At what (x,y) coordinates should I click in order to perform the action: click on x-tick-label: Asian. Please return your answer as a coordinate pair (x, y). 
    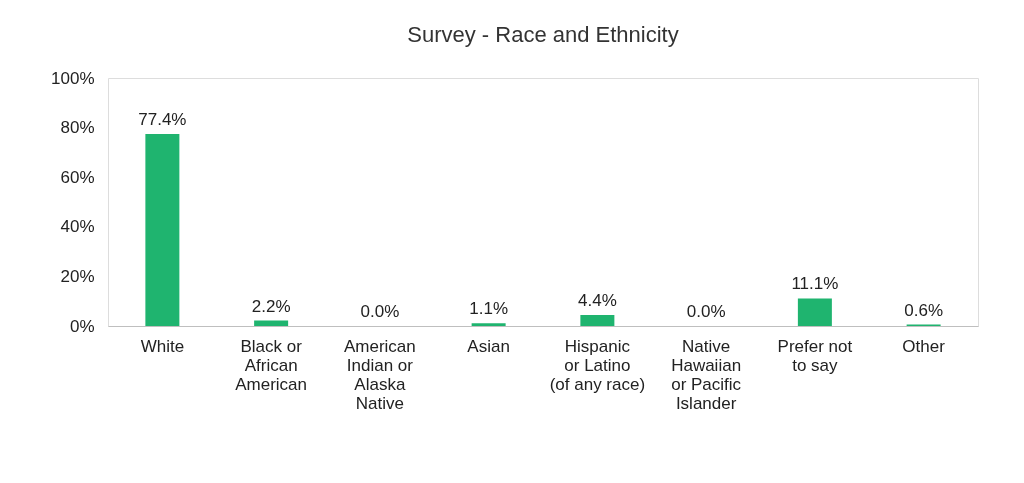
    Looking at the image, I should click on (488, 346).